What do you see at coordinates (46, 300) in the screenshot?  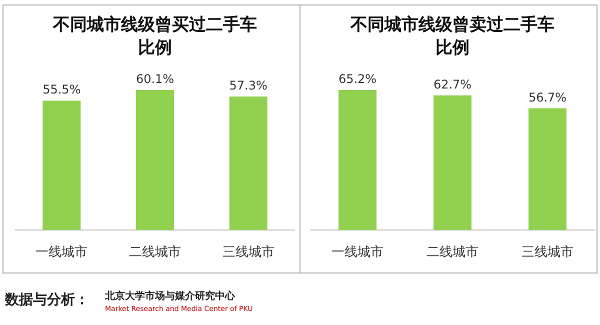 I see `text: 数据与分析：` at bounding box center [46, 300].